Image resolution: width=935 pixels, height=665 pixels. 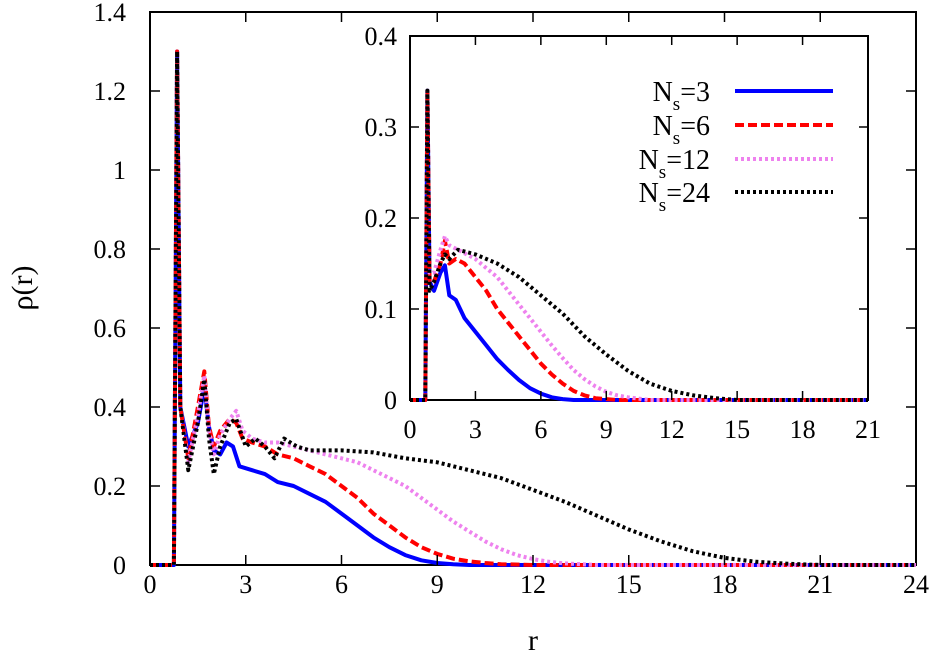 I want to click on main-x-tick-label: 12, so click(x=533, y=584).